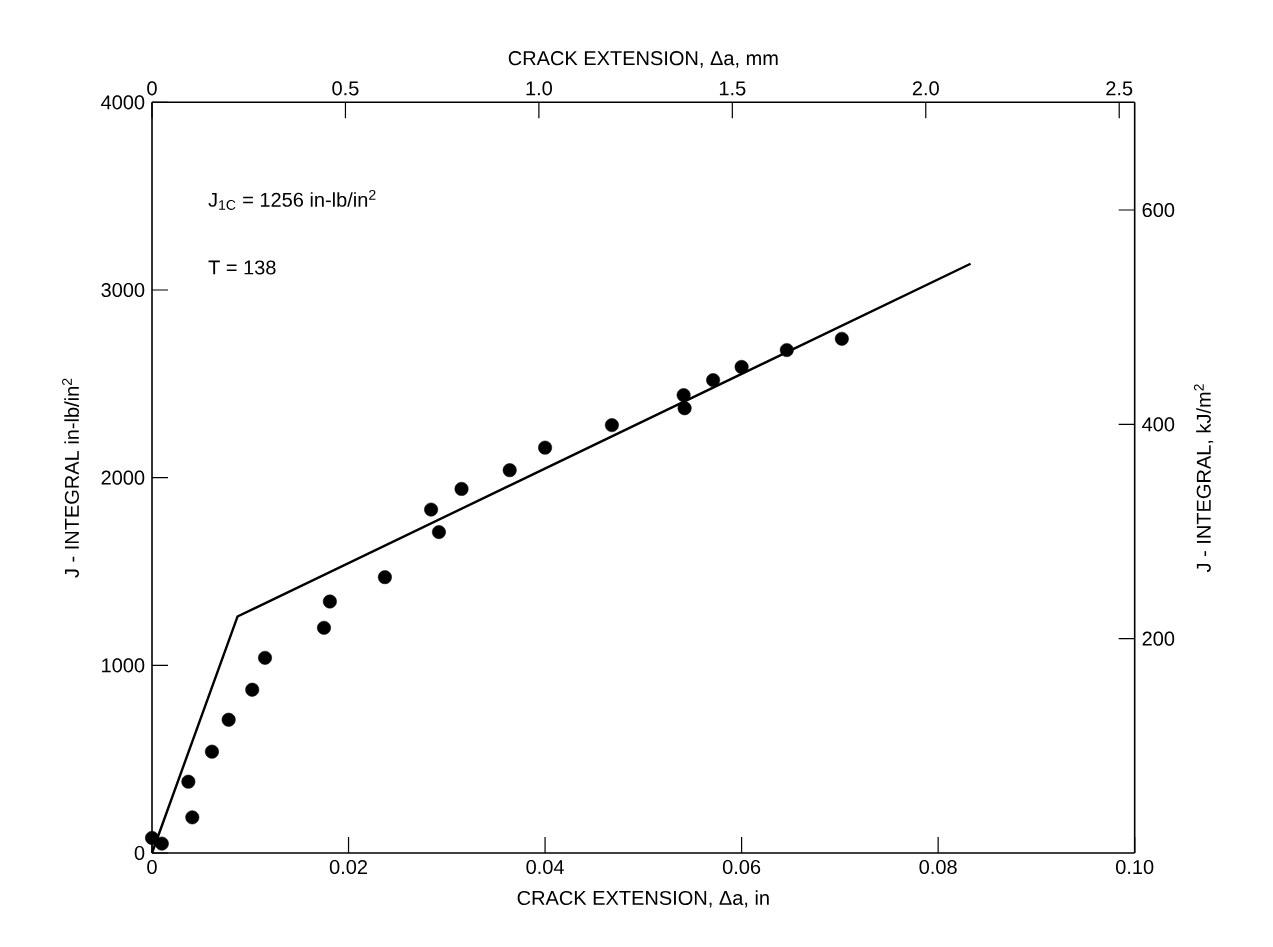  Describe the element at coordinates (139, 853) in the screenshot. I see `y-tick-label: 0` at that location.